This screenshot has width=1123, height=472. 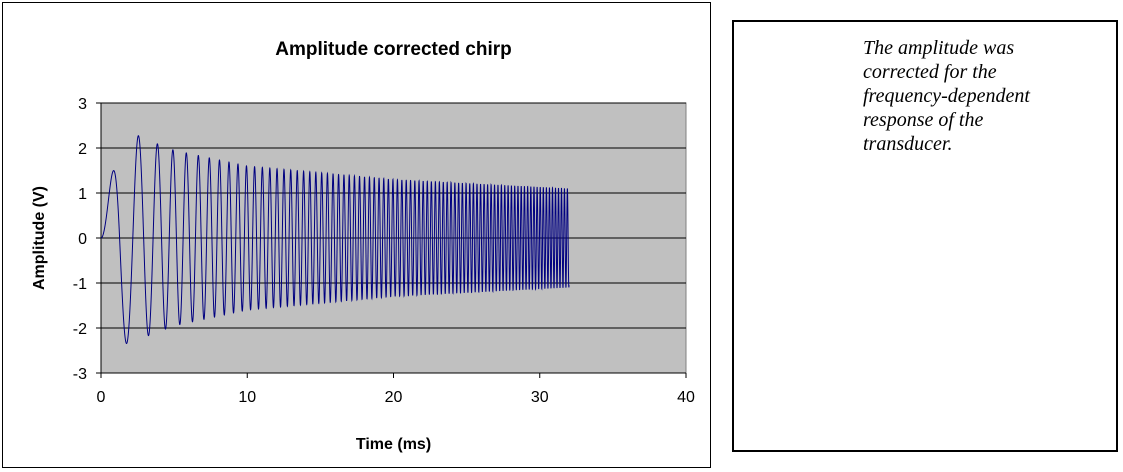 What do you see at coordinates (686, 397) in the screenshot?
I see `x-tick-label: 40` at bounding box center [686, 397].